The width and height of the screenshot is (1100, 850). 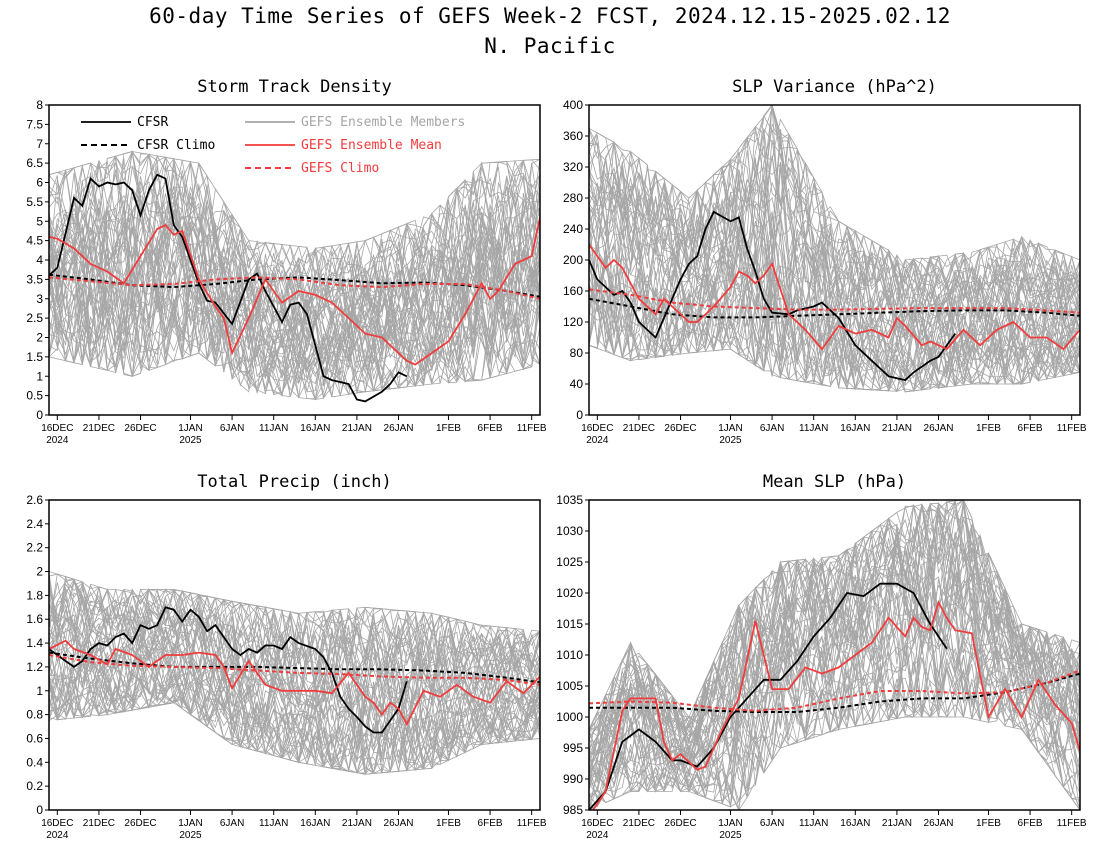 What do you see at coordinates (232, 823) in the screenshot?
I see `x-tick-label: 6JAN` at bounding box center [232, 823].